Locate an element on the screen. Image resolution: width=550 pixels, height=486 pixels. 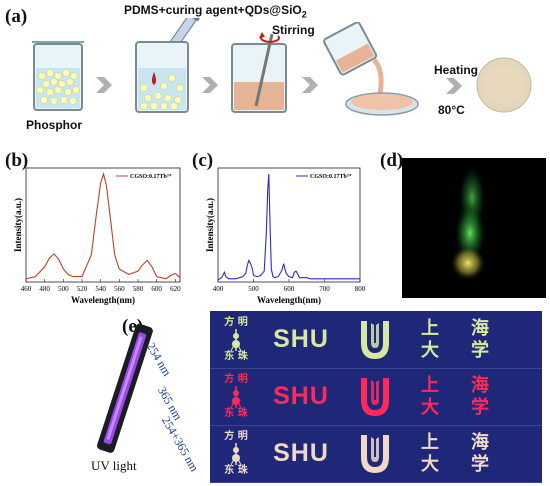
panel-b-label: (b) is located at coordinates (17, 160).